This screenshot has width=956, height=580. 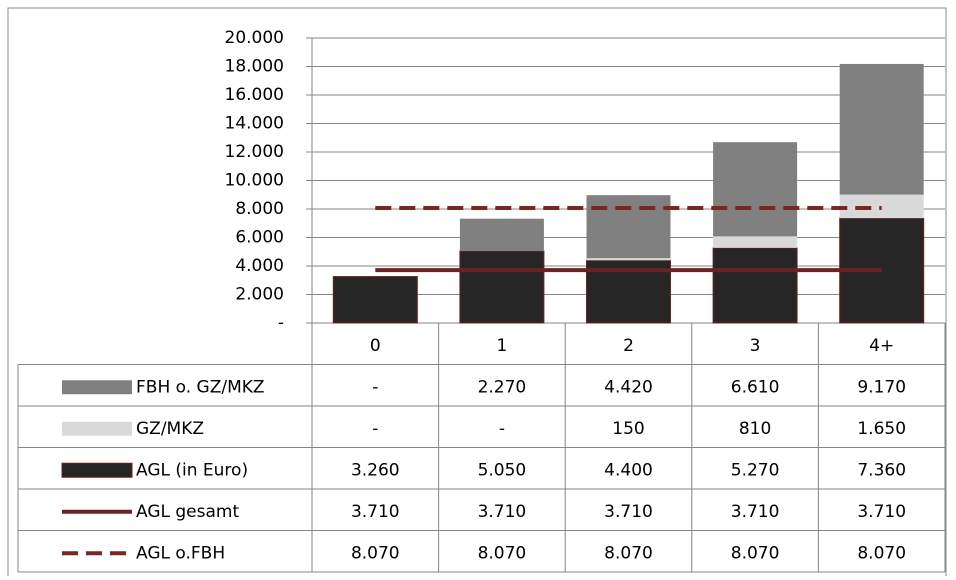 I want to click on table-cell: 9.170, so click(x=881, y=387).